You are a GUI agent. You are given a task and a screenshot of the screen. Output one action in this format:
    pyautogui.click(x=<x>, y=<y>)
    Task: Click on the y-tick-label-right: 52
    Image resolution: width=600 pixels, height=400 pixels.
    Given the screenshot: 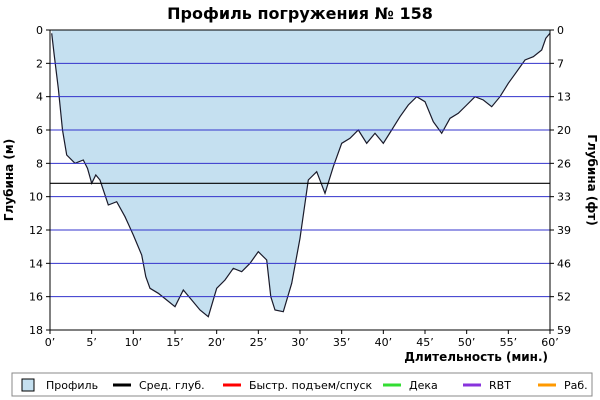 What is the action you would take?
    pyautogui.click(x=564, y=297)
    